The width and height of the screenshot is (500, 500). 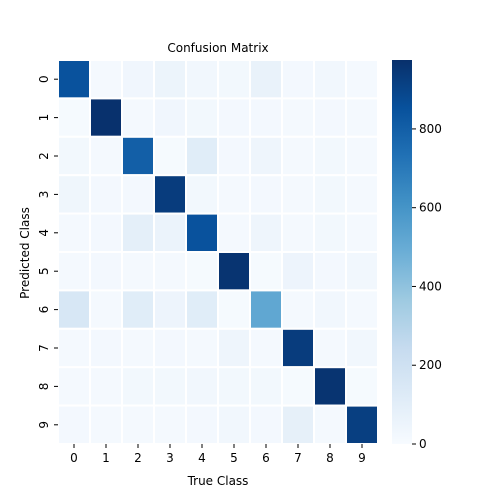 I want to click on y-tick-label: 7, so click(x=44, y=348).